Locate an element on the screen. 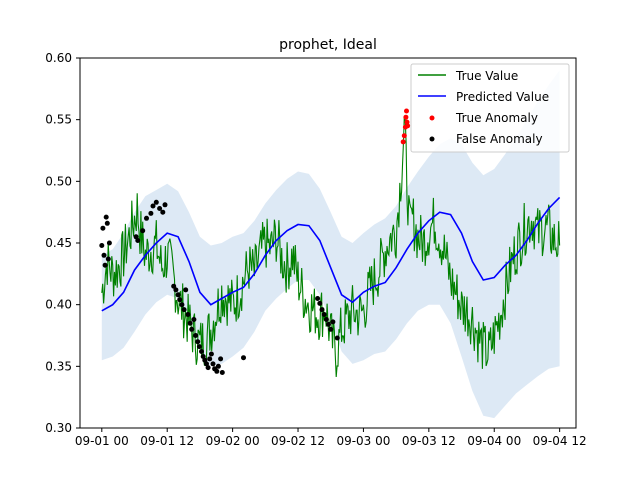  x-tick-label: 09-02 12 is located at coordinates (298, 441).